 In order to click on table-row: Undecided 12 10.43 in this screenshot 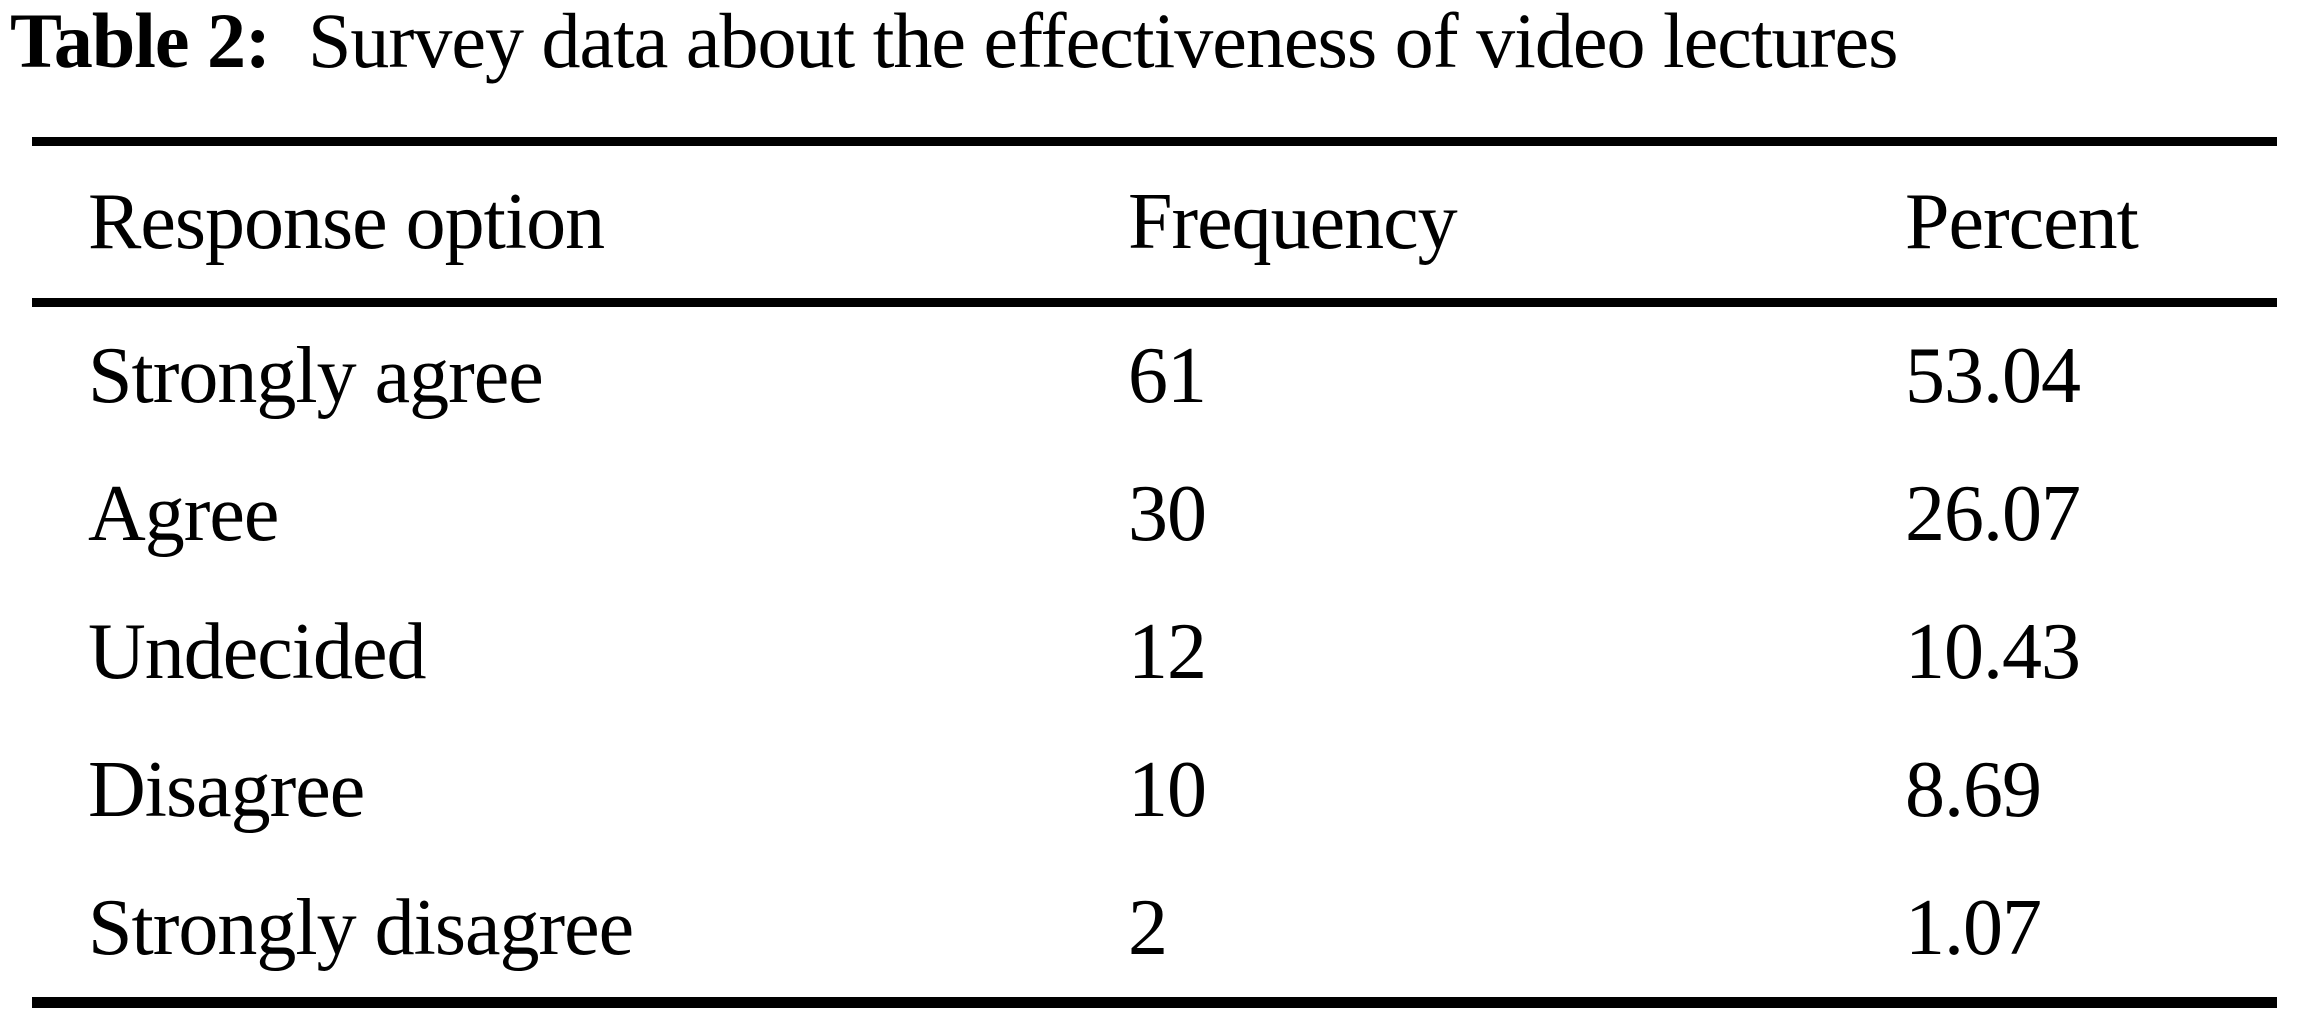, I will do `click(1154, 652)`.